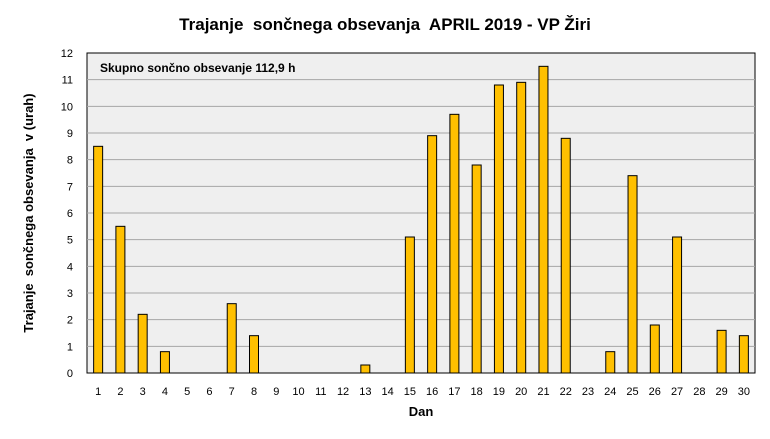  What do you see at coordinates (70, 267) in the screenshot?
I see `y-tick-label: 4` at bounding box center [70, 267].